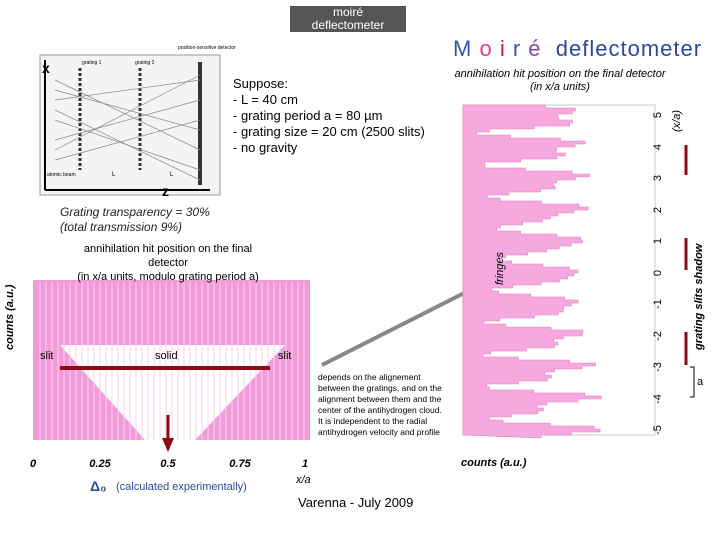  I want to click on badge-box, so click(348, 19).